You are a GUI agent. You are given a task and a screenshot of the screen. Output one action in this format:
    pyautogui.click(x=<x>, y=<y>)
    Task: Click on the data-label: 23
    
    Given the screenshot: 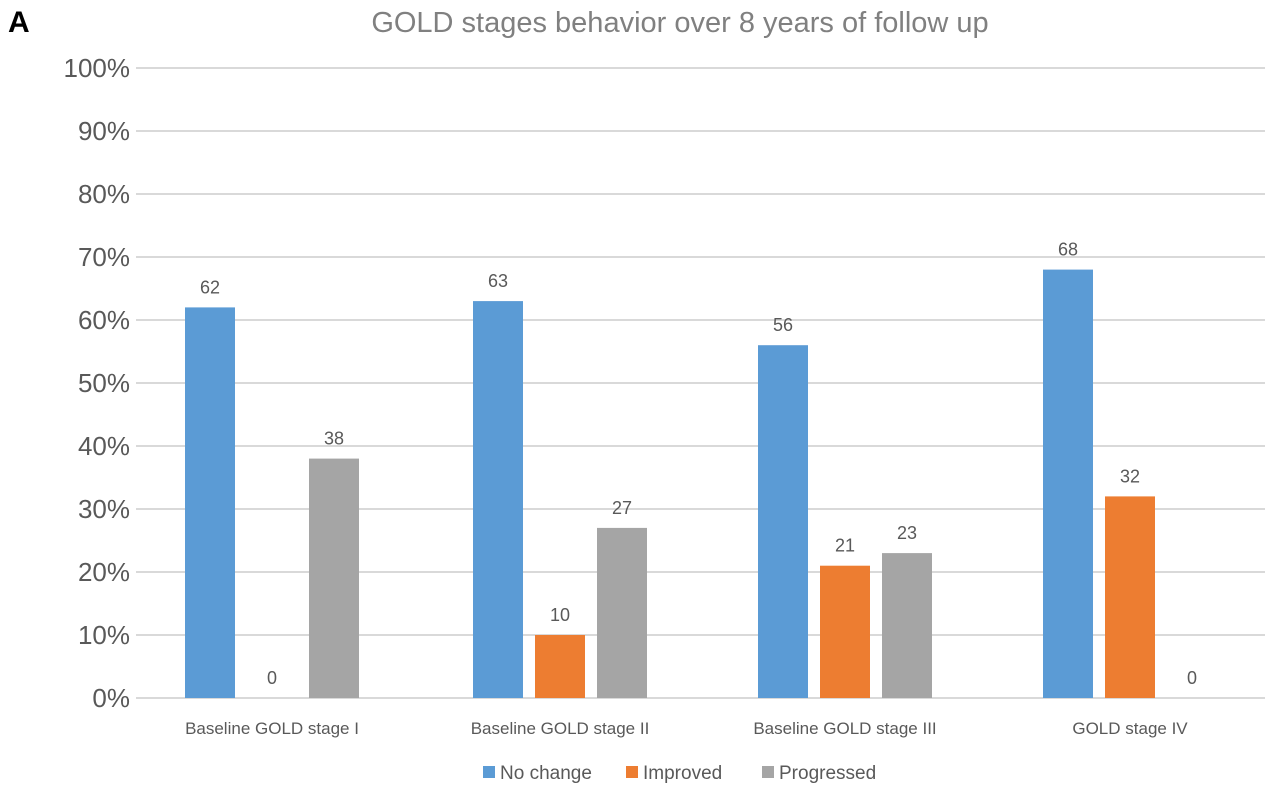 What is the action you would take?
    pyautogui.click(x=907, y=533)
    